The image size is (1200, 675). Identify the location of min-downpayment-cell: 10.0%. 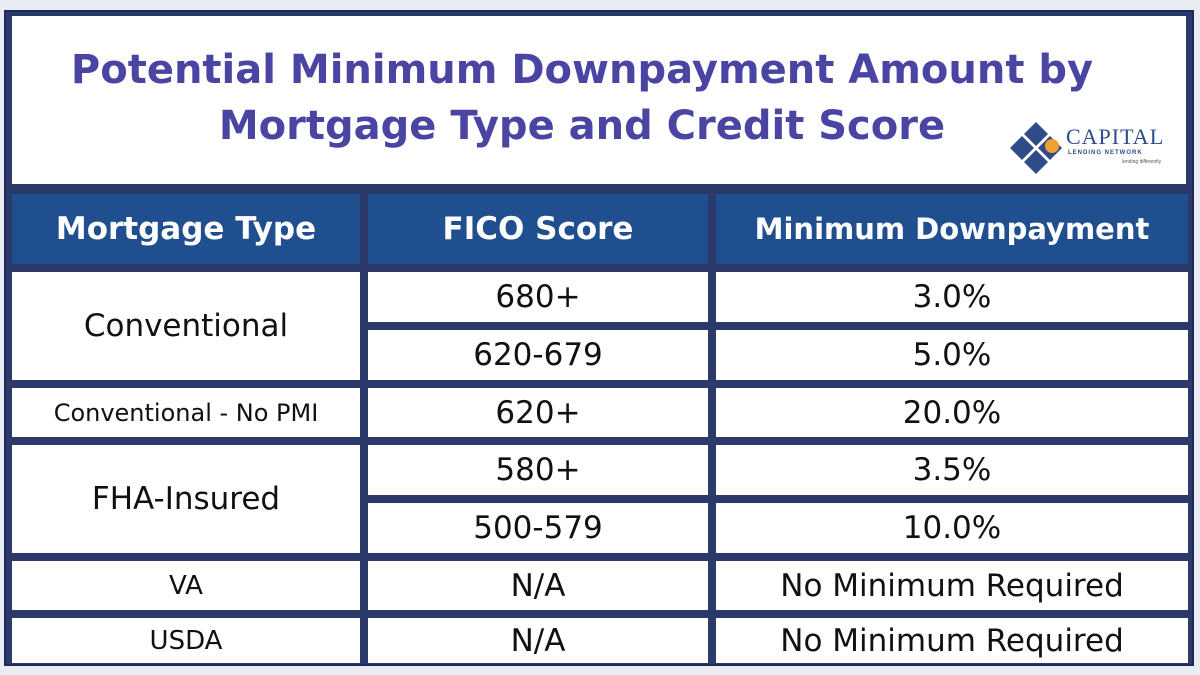
(952, 528).